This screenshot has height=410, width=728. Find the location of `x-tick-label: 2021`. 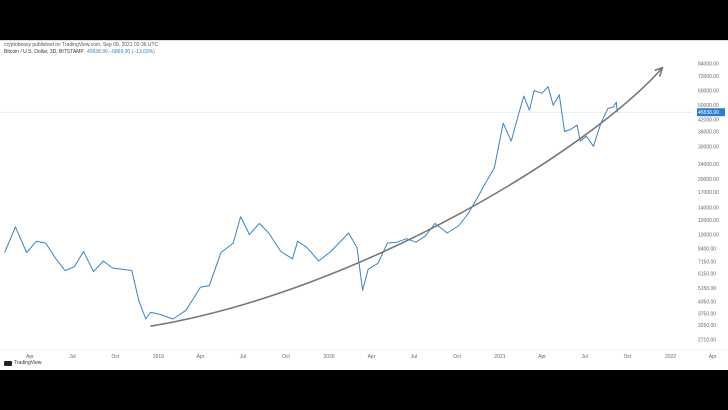

x-tick-label: 2021 is located at coordinates (499, 357).